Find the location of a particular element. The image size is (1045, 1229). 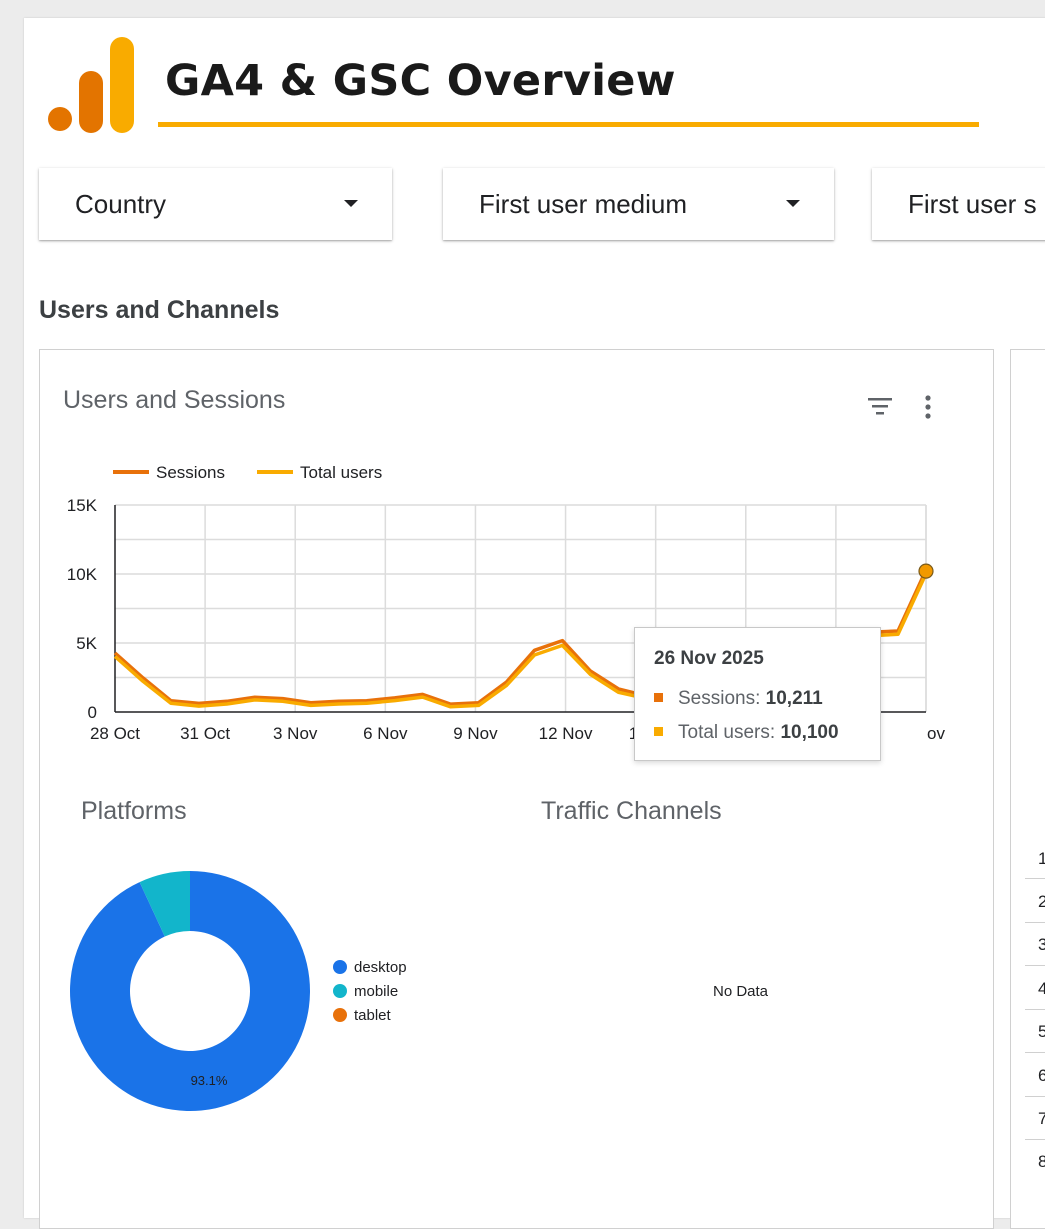

desktop-slice is located at coordinates (190, 991).